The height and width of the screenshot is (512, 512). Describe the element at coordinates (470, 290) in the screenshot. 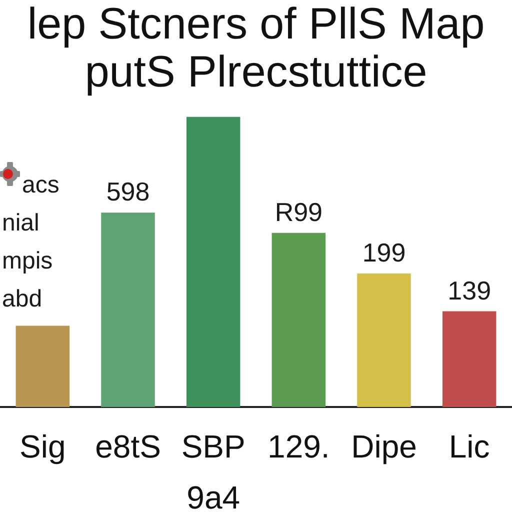

I see `annotation: 139` at that location.